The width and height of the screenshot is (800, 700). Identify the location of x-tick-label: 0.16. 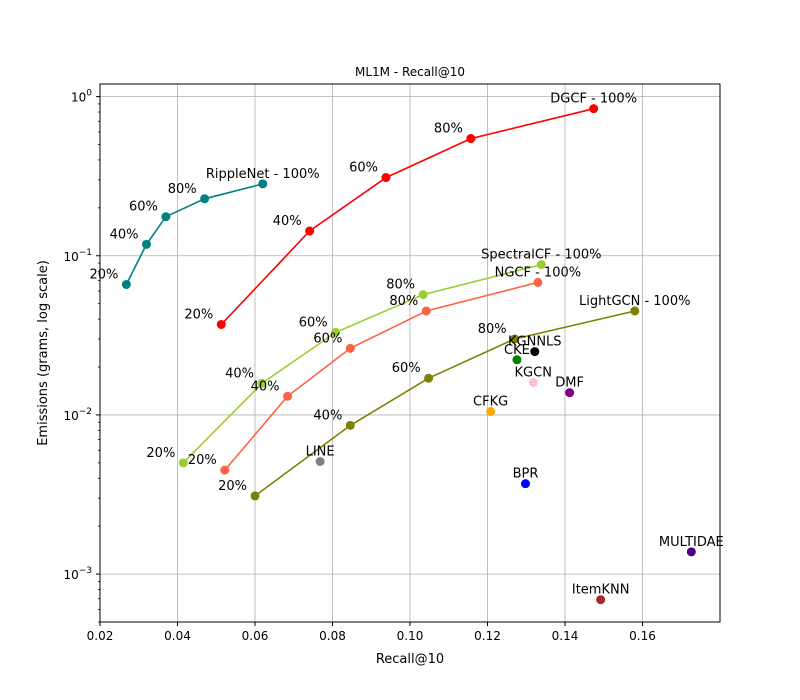
(642, 636).